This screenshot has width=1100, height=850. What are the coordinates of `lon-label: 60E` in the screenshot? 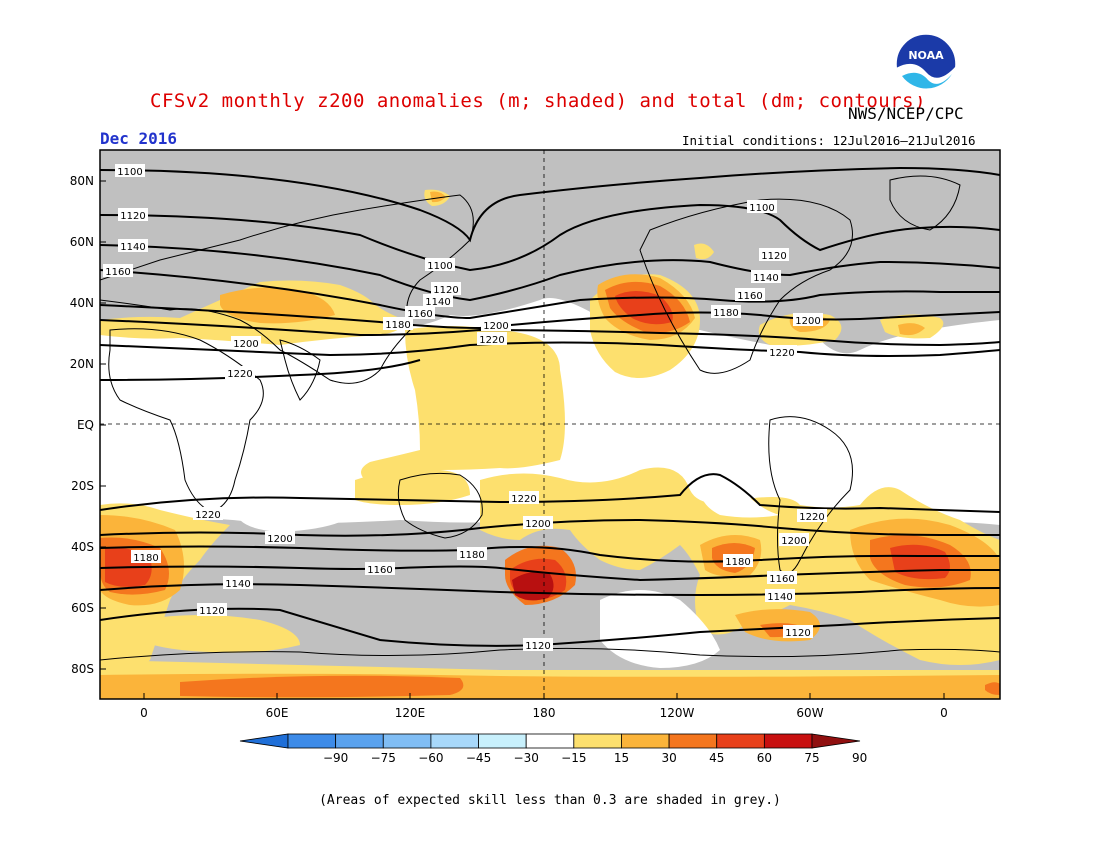 It's located at (277, 713).